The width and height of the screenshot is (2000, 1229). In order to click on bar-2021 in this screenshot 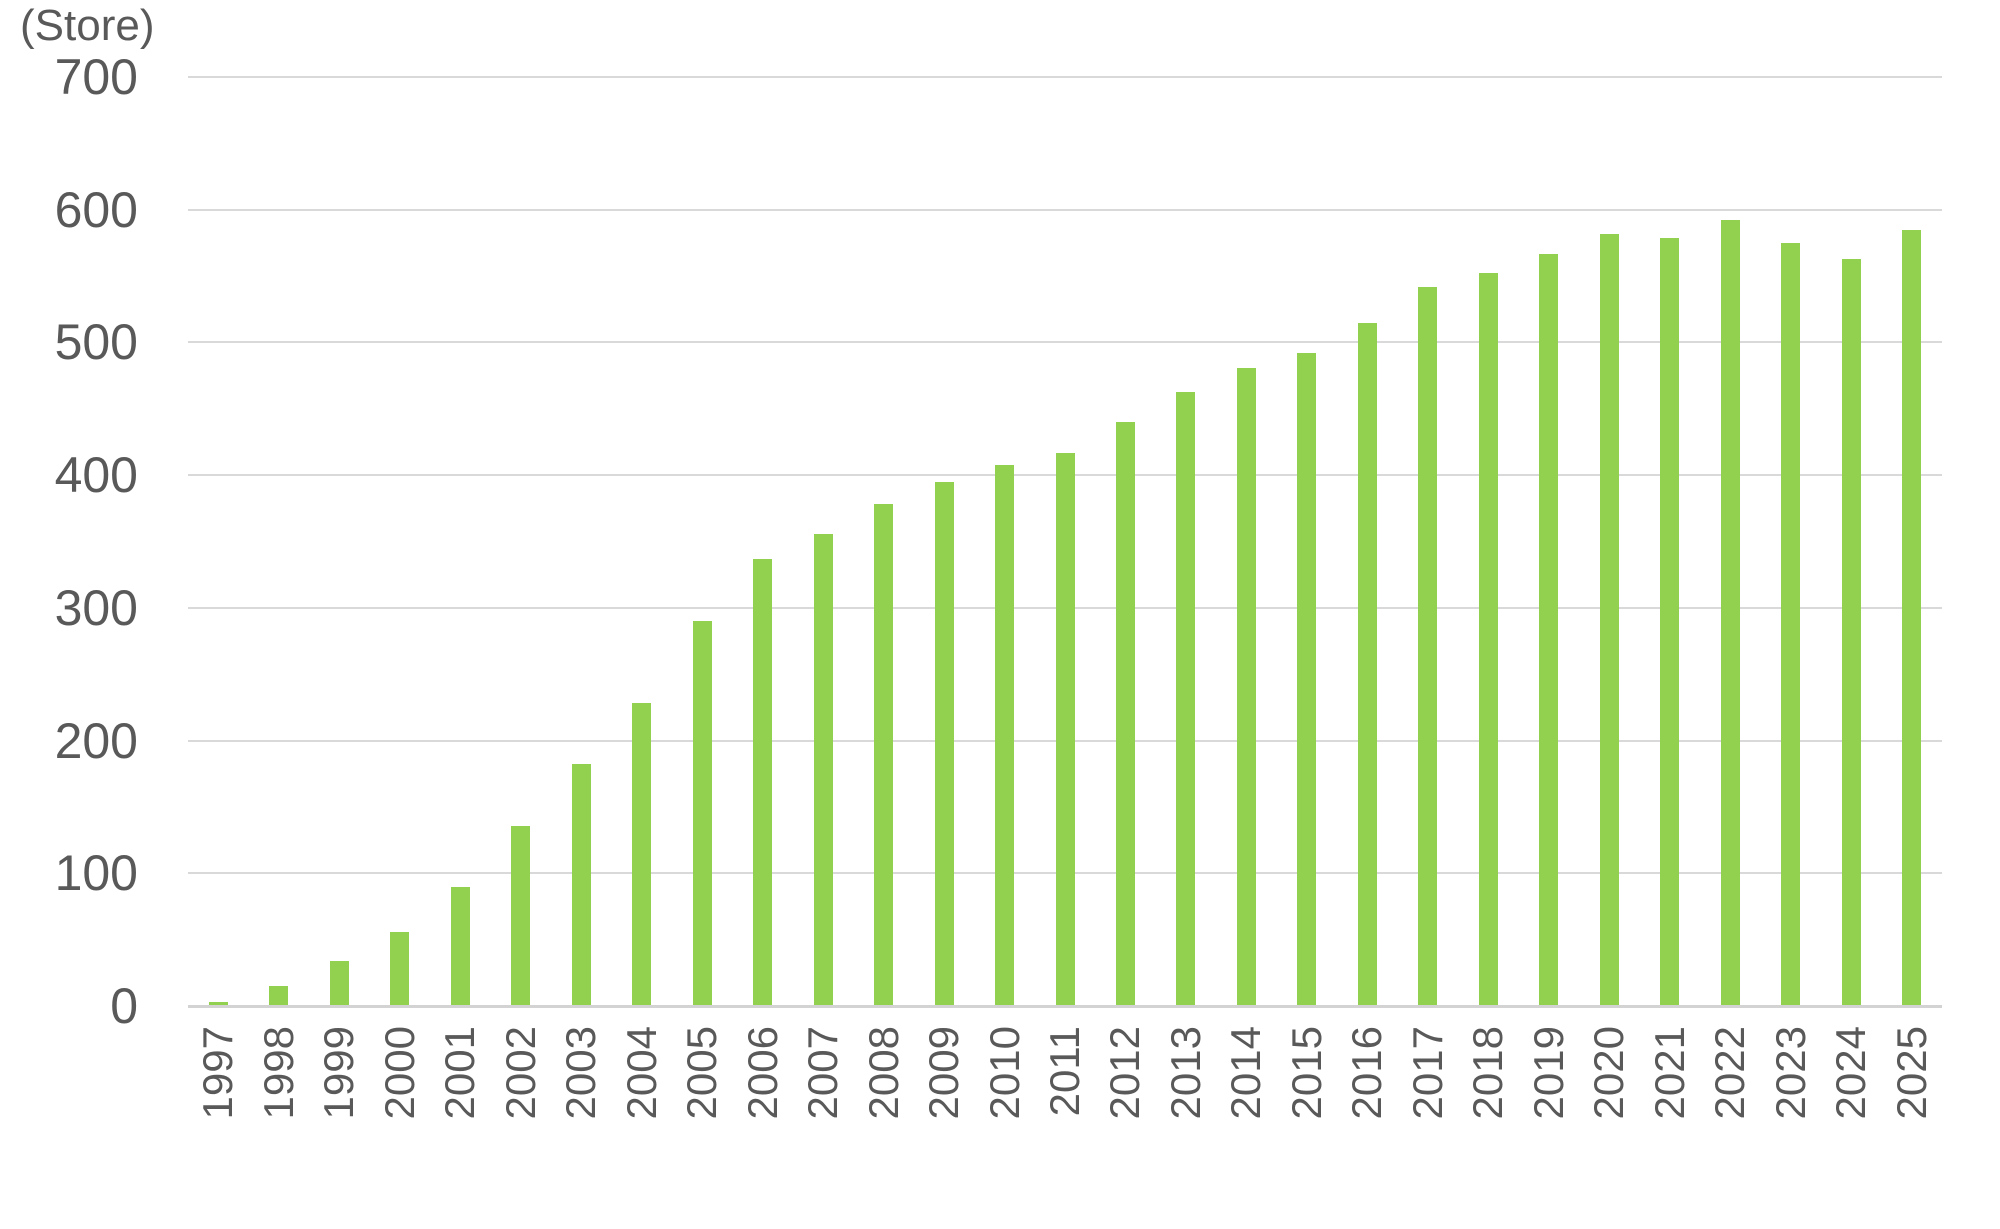, I will do `click(1670, 621)`.